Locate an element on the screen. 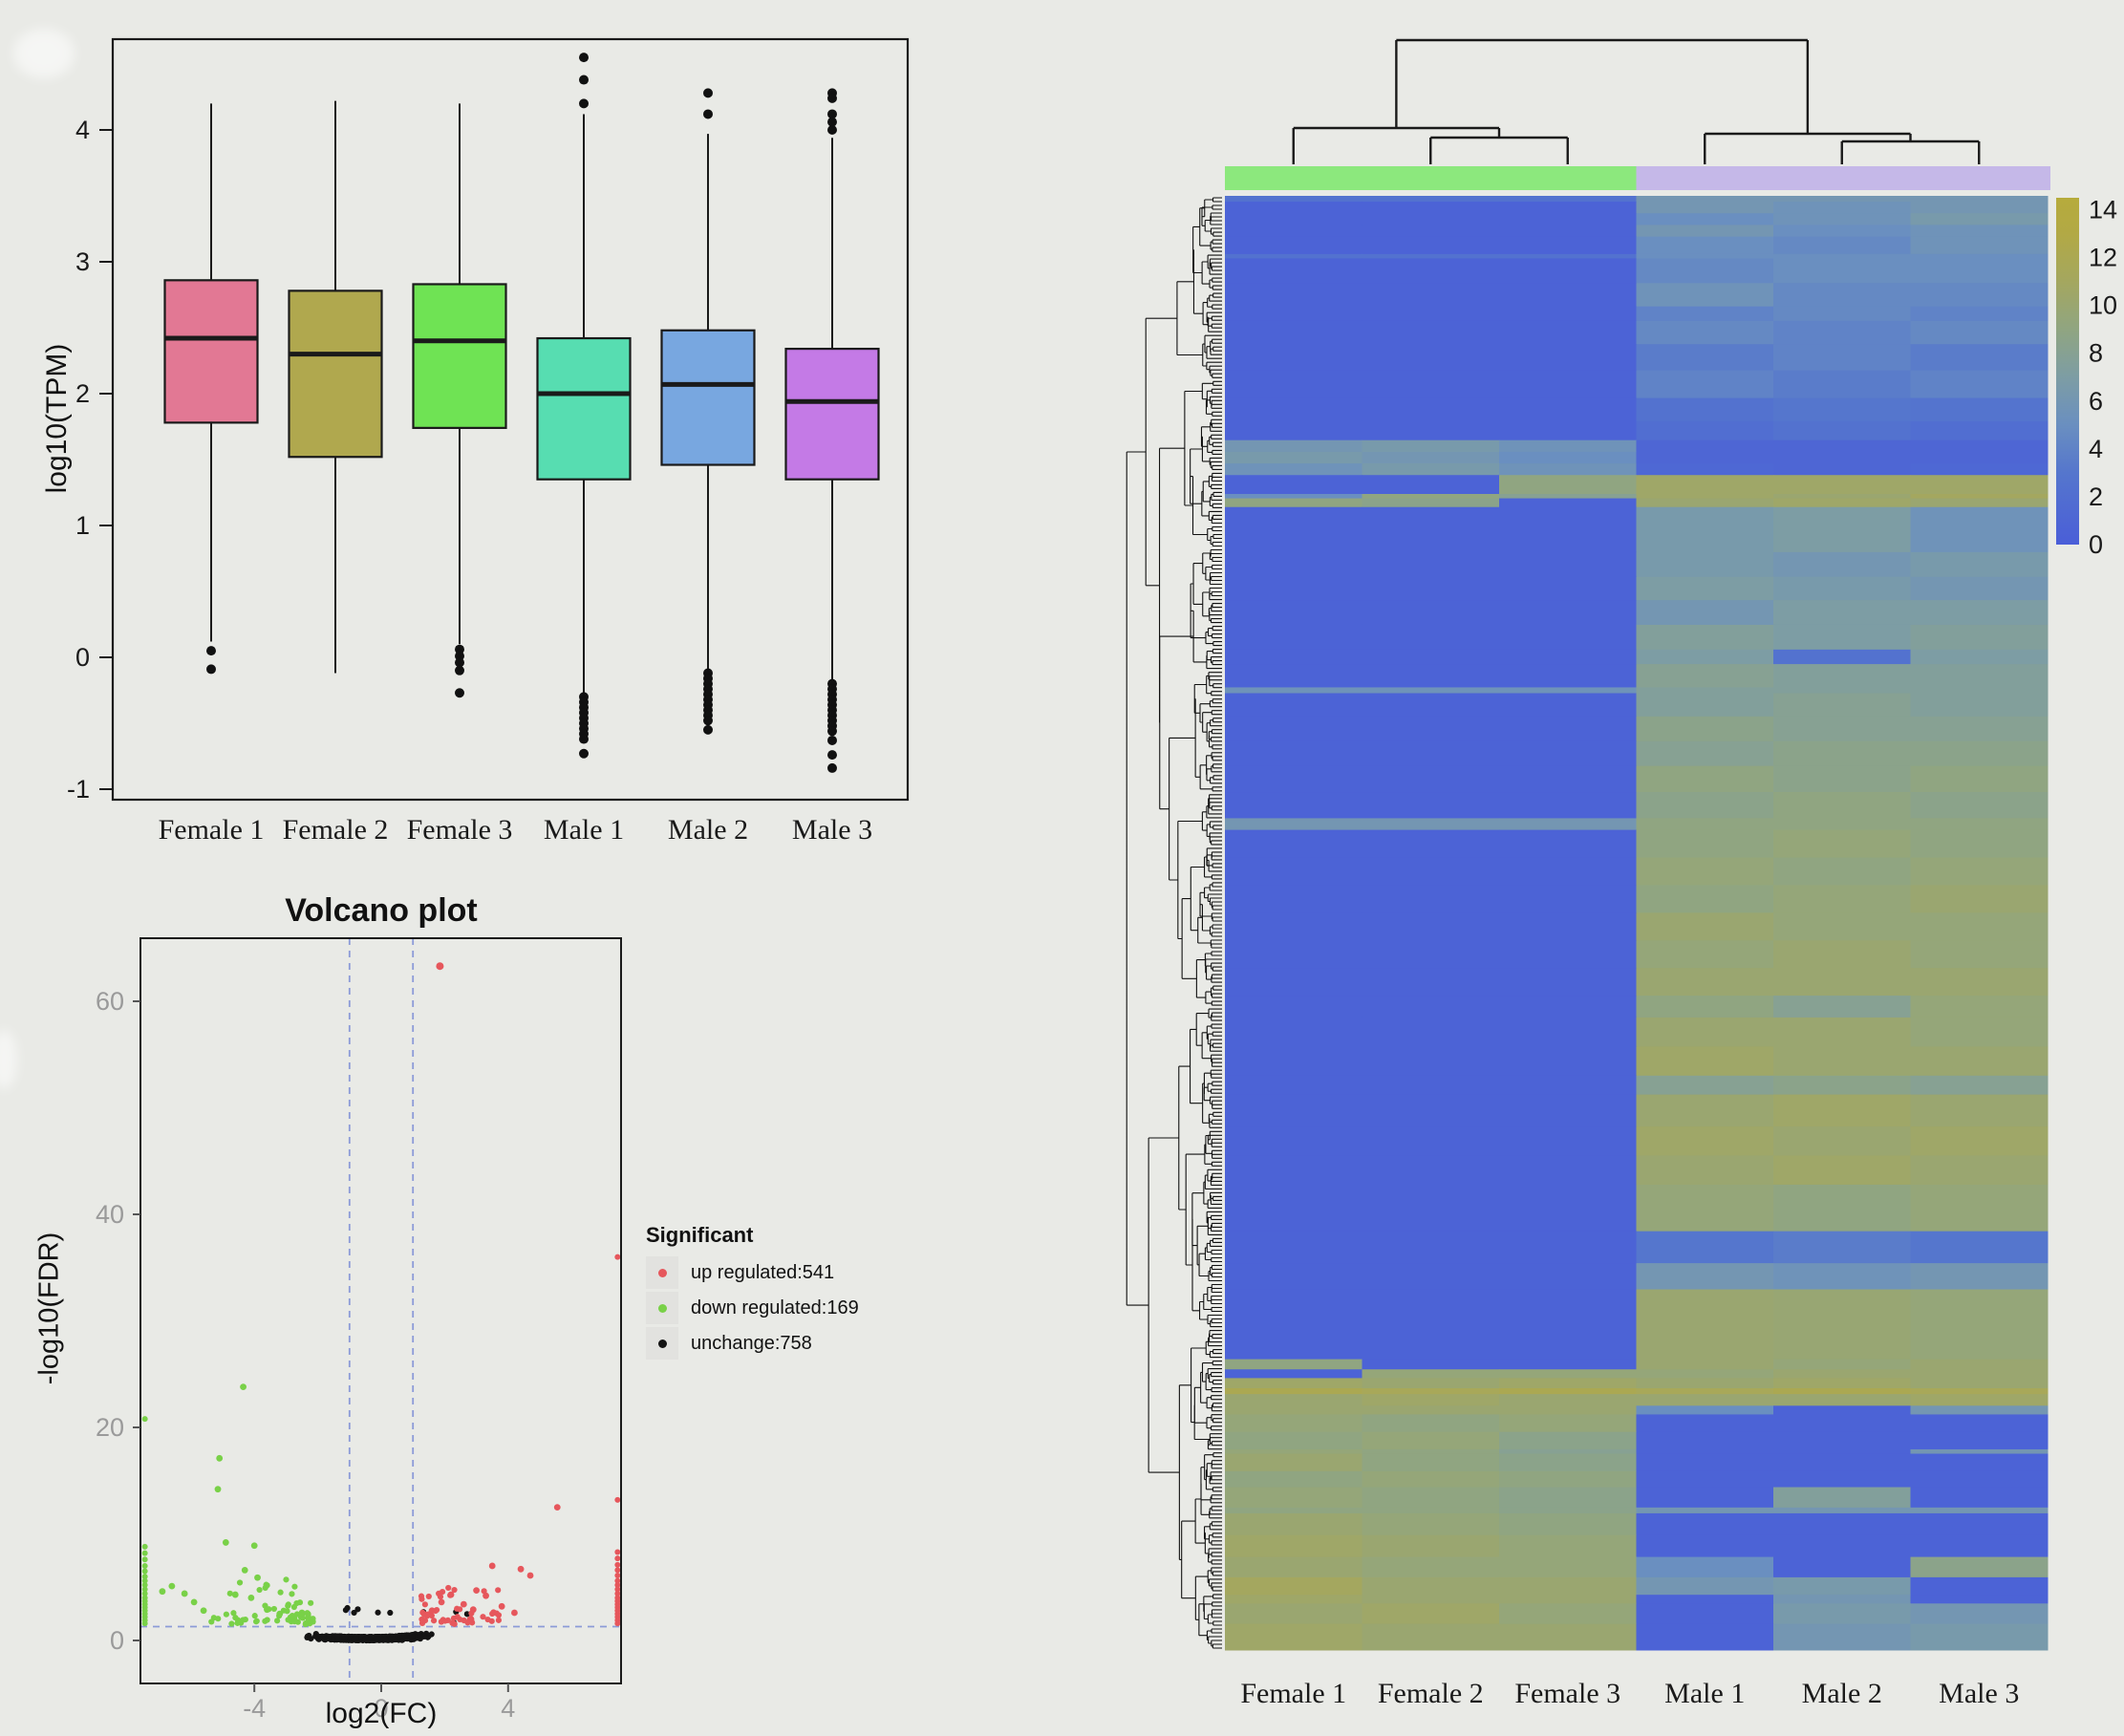 This screenshot has width=2124, height=1736. row-dendrogram is located at coordinates (1174, 923).